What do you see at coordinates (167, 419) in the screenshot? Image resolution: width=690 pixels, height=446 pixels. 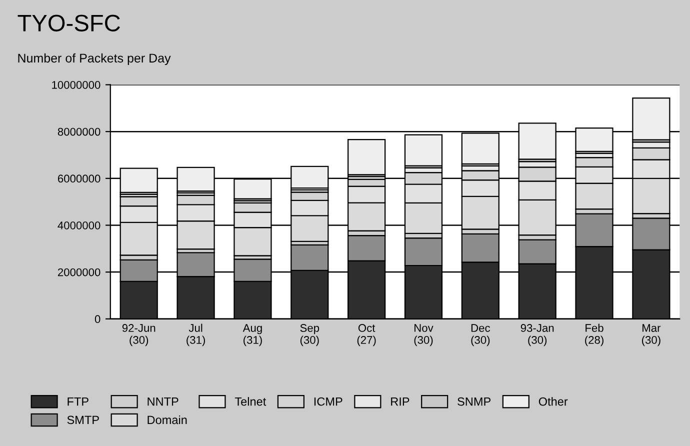 I see `legend-label: Domain` at bounding box center [167, 419].